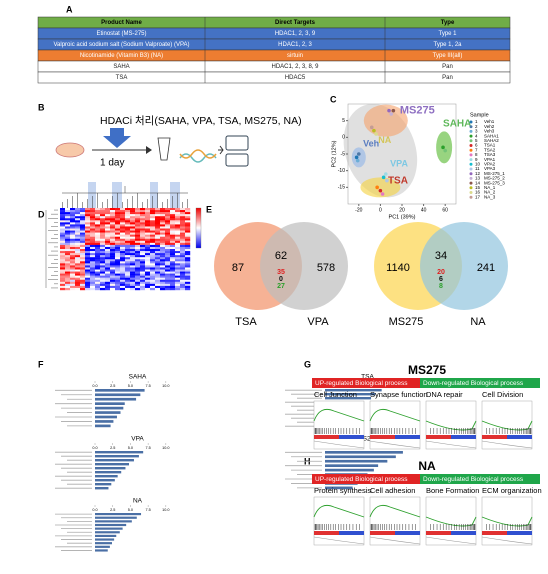 The height and width of the screenshot is (574, 548). What do you see at coordinates (478, 178) in the screenshot?
I see `legend-id: 13` at bounding box center [478, 178].